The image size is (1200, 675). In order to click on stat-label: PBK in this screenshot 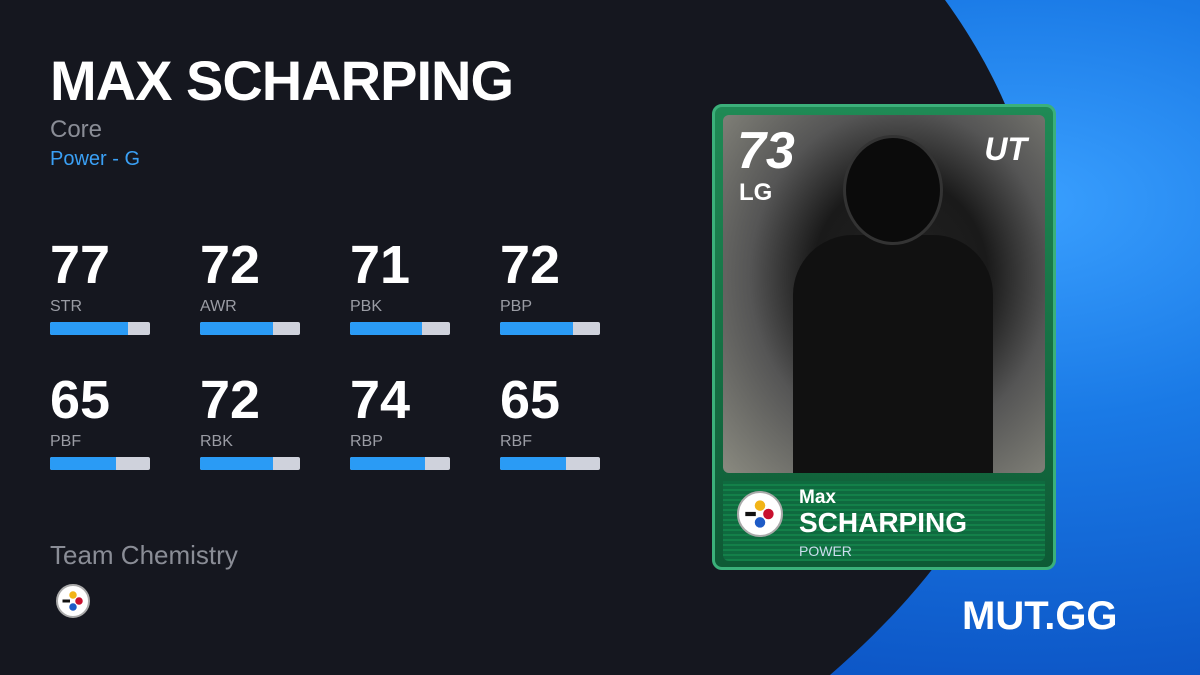, I will do `click(366, 306)`.